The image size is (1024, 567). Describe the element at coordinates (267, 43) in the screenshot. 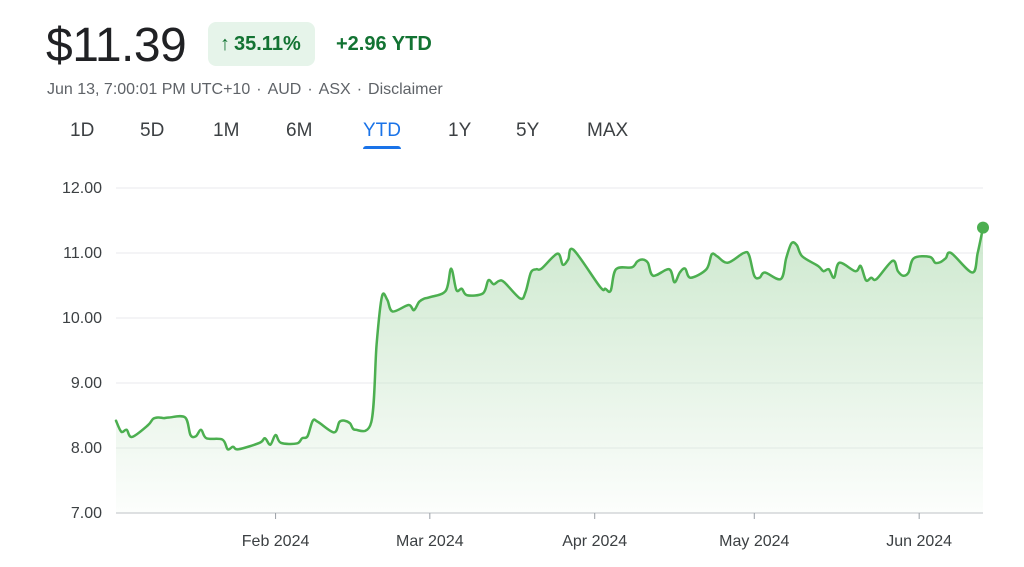

I see `change-percent: 35.11%` at that location.